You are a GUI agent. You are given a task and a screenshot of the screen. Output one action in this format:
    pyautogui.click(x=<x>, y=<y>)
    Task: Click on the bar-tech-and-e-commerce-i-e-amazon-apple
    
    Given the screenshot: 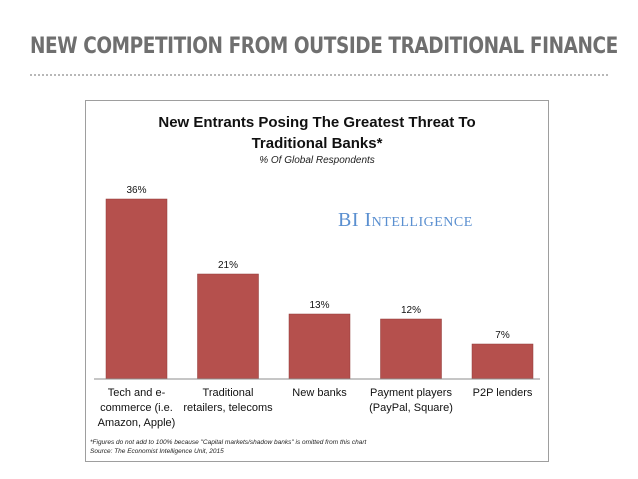 What is the action you would take?
    pyautogui.click(x=136, y=289)
    